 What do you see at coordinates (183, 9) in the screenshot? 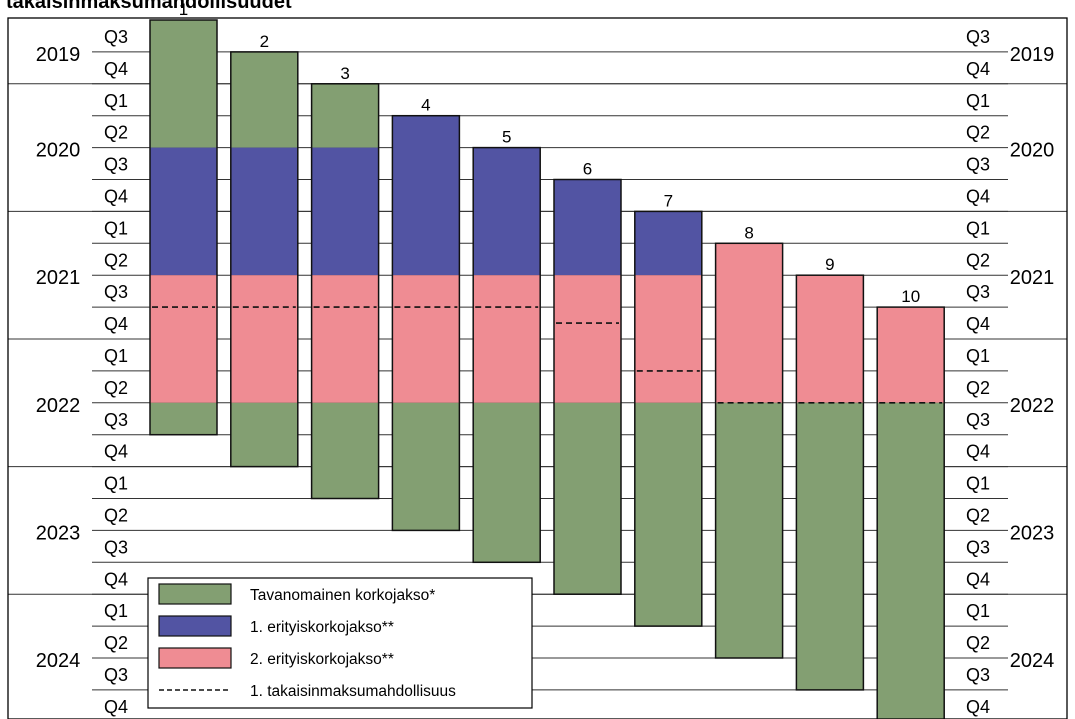
I see `bar-label: 1` at bounding box center [183, 9].